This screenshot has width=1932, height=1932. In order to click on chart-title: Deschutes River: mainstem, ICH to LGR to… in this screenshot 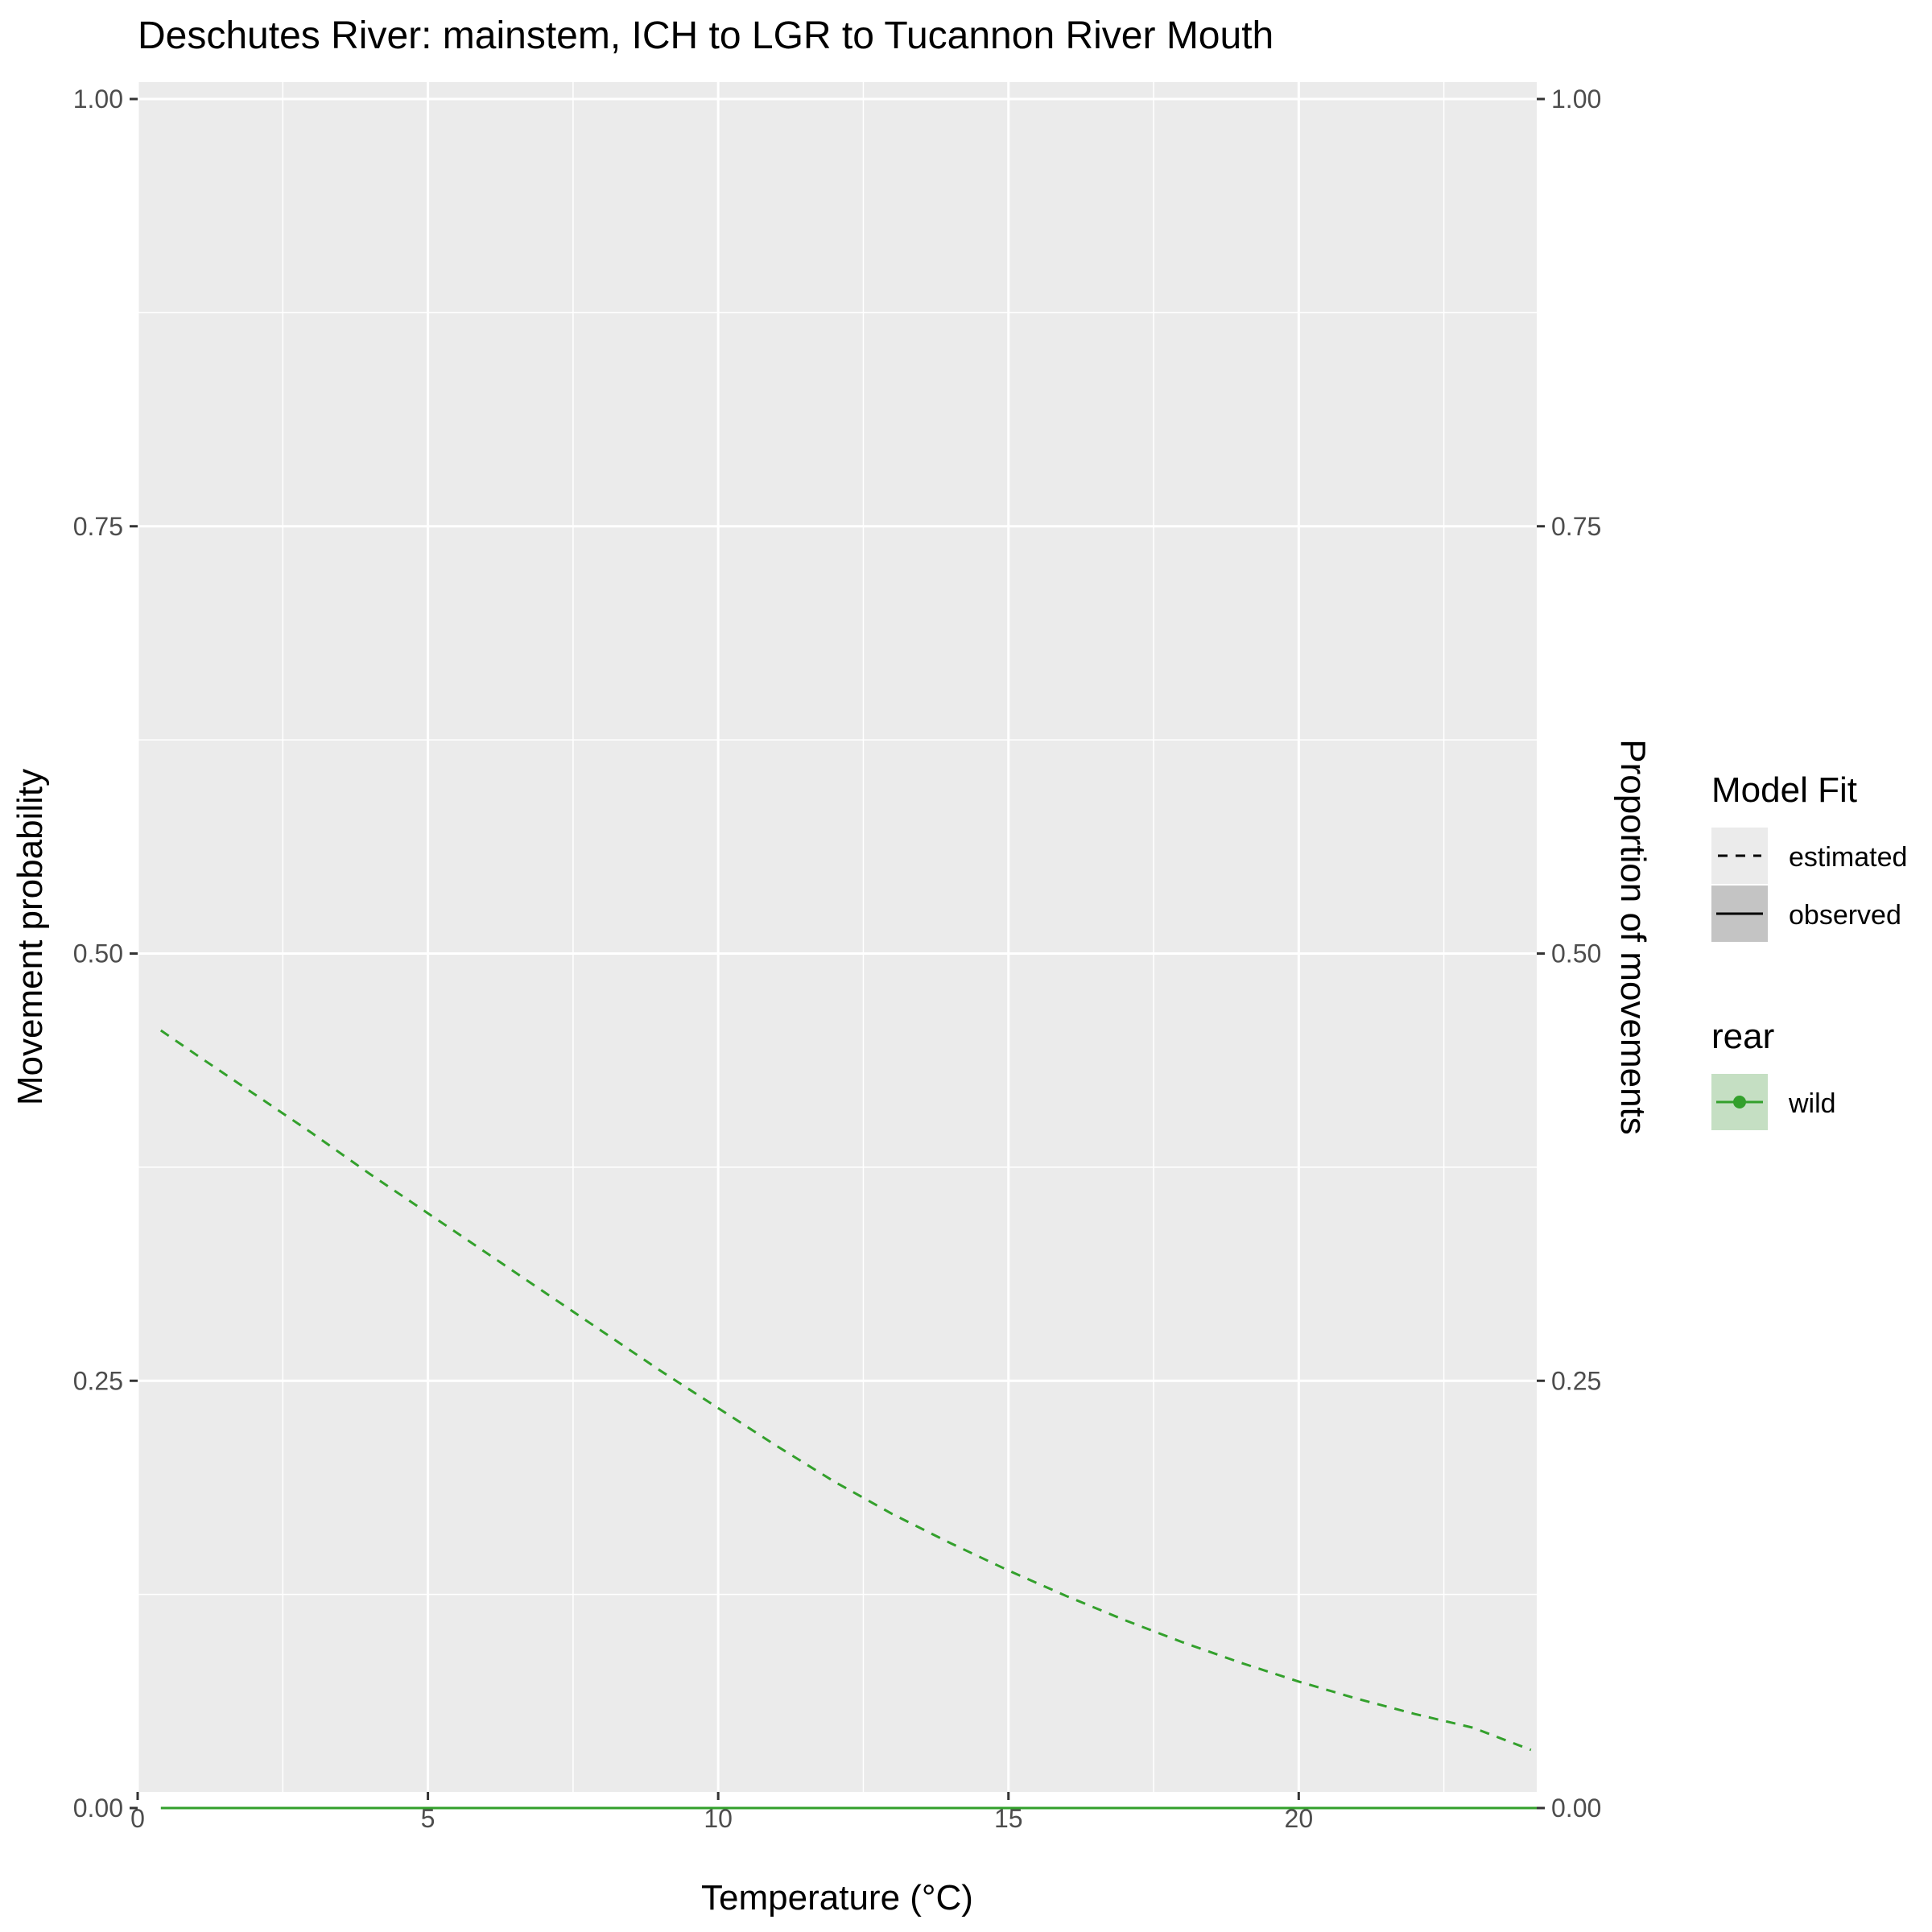, I will do `click(706, 35)`.